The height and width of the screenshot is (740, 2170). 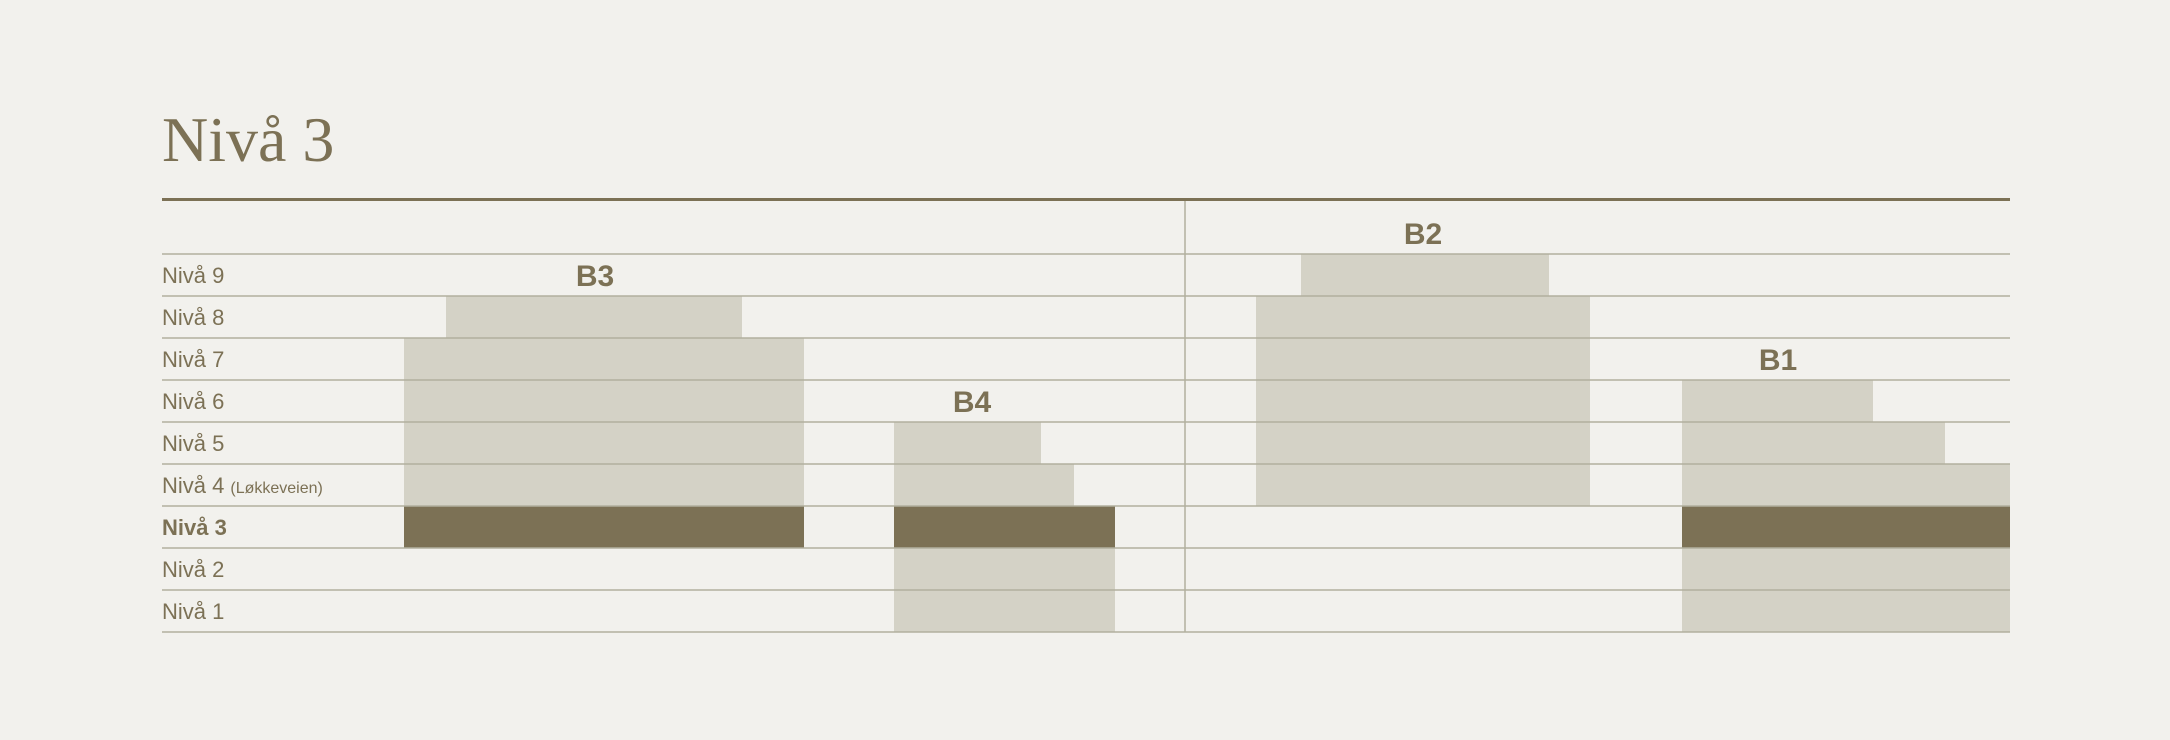 What do you see at coordinates (1423, 359) in the screenshot?
I see `b2-level-7-block` at bounding box center [1423, 359].